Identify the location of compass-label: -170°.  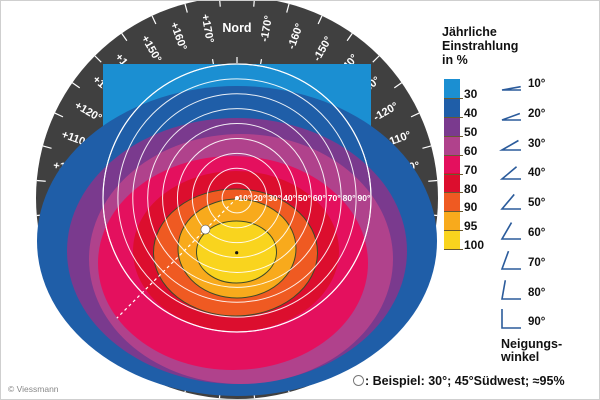
(267, 29).